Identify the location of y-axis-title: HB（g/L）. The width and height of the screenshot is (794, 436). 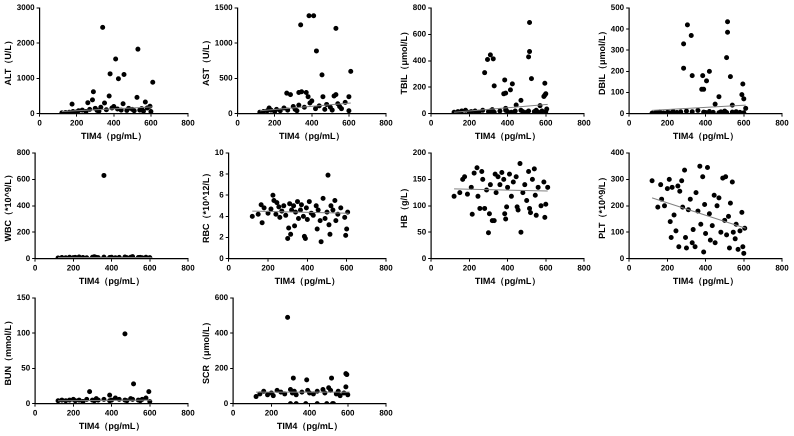
(403, 206).